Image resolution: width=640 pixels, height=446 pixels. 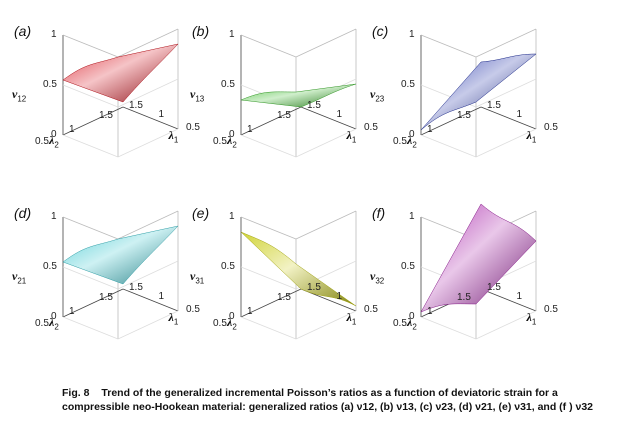 I want to click on panel-f: (f) ν32 0 0.5 1 0.5 1 1.5 1.5 1 0.5 λ2 λ1, so click(x=480, y=295).